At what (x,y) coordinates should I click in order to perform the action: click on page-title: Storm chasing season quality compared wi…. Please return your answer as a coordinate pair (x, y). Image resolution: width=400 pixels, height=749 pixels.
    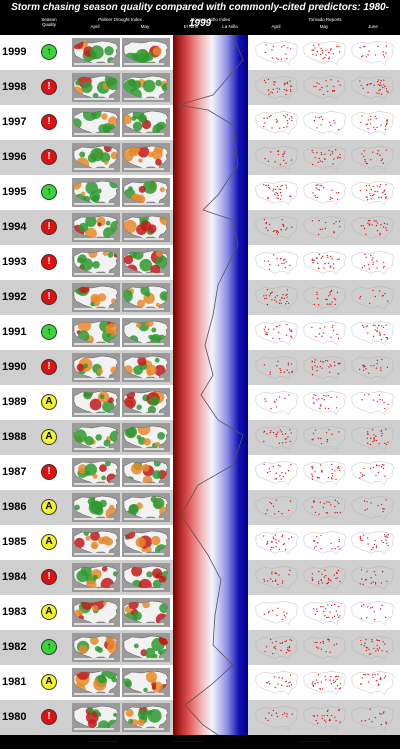
    Looking at the image, I should click on (200, 15).